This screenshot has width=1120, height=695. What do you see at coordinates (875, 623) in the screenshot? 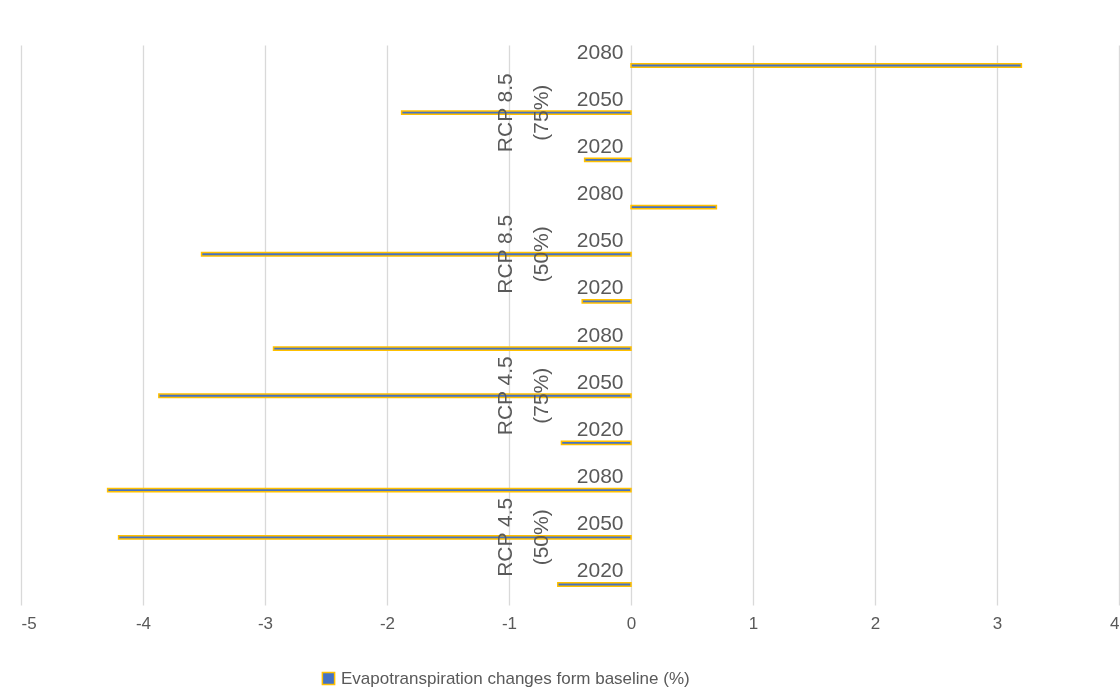
I see `x-tick-label: 2` at bounding box center [875, 623].